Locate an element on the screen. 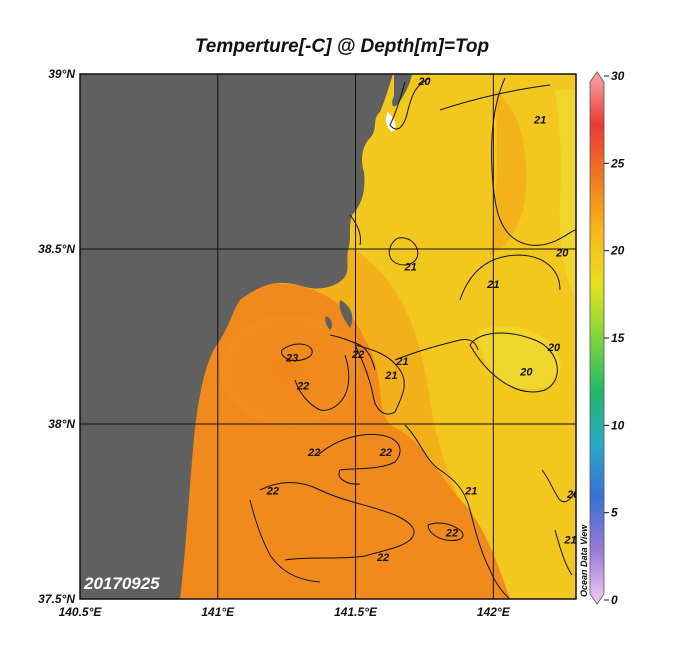  lon-tick-label: 141°E is located at coordinates (218, 612).